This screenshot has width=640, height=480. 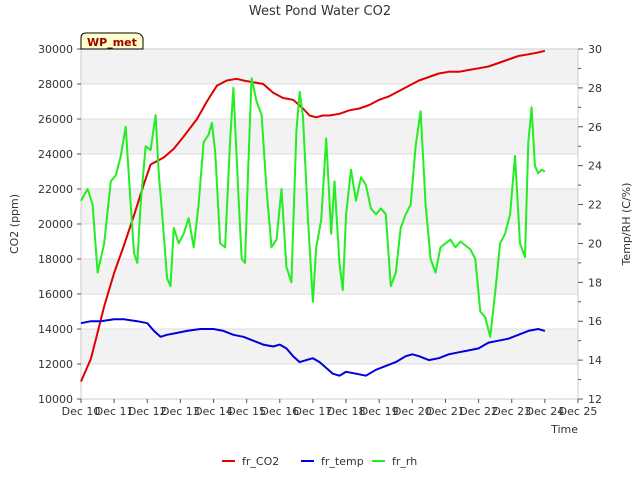 What do you see at coordinates (595, 205) in the screenshot?
I see `y2-tick-label: 22` at bounding box center [595, 205].